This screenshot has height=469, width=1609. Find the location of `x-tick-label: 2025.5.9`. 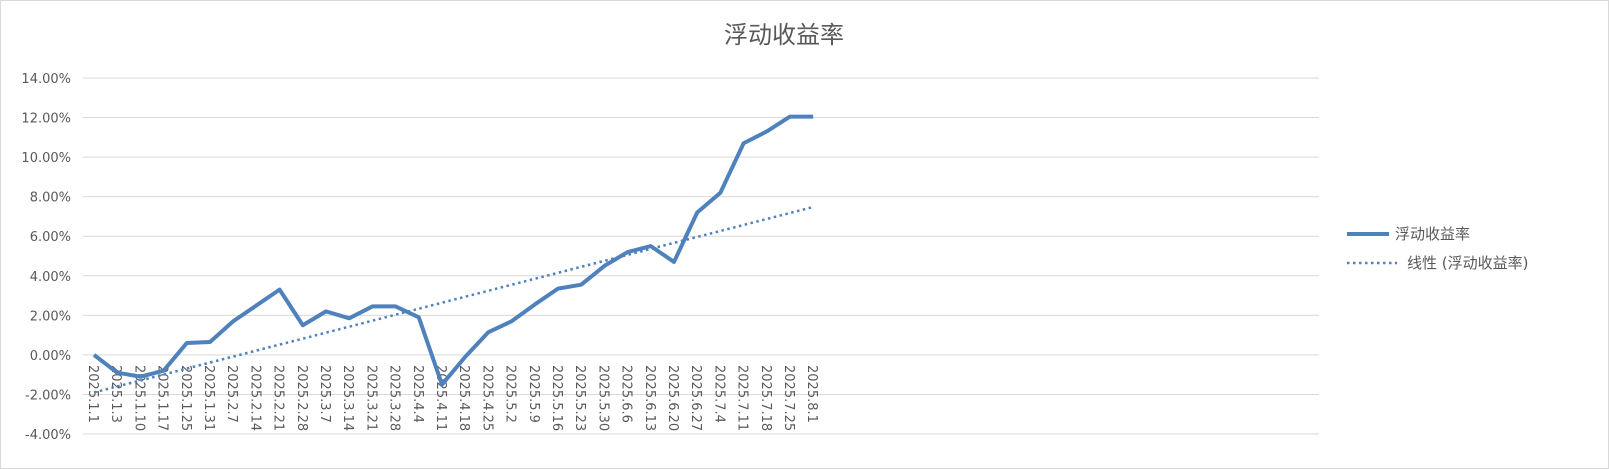

x-tick-label: 2025.5.9 is located at coordinates (533, 394).